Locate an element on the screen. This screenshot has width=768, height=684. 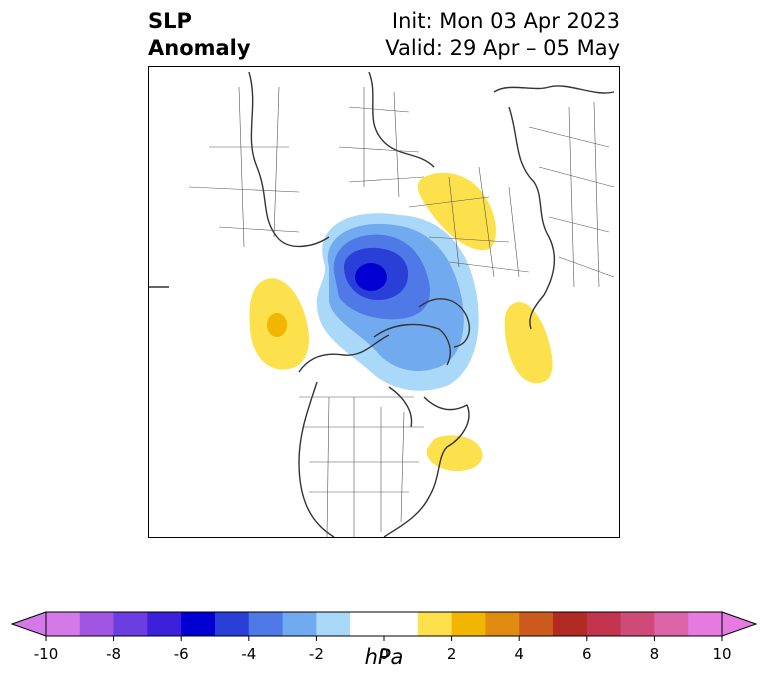
colorbar-extend-low is located at coordinates (28, 624).